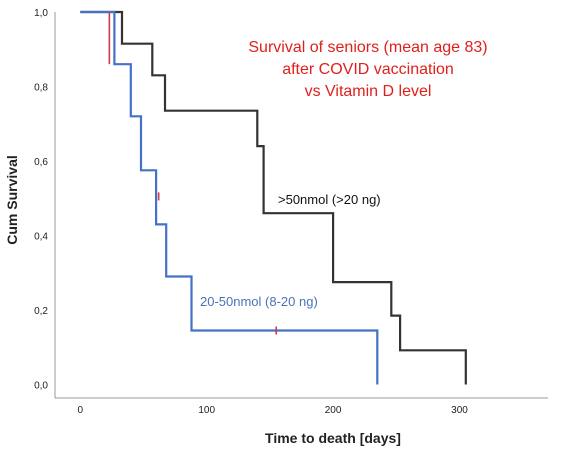  Describe the element at coordinates (41, 311) in the screenshot. I see `y-tick-label: 0,2` at that location.